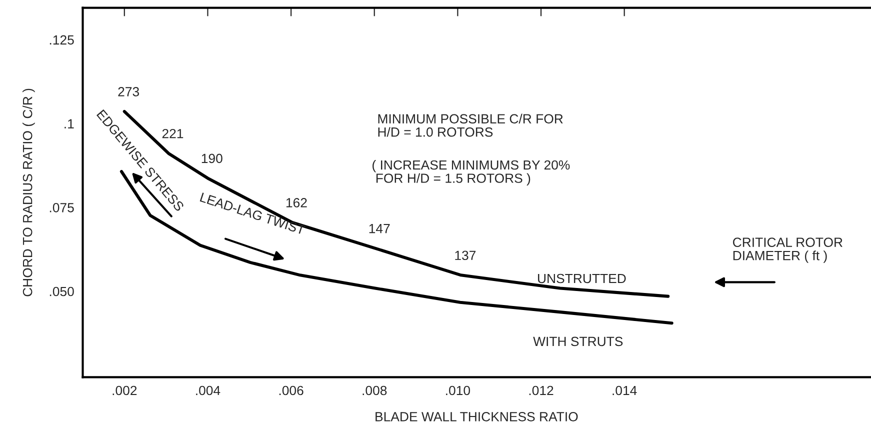 This screenshot has width=871, height=434. I want to click on series-label: UNSTRUTTED, so click(582, 279).